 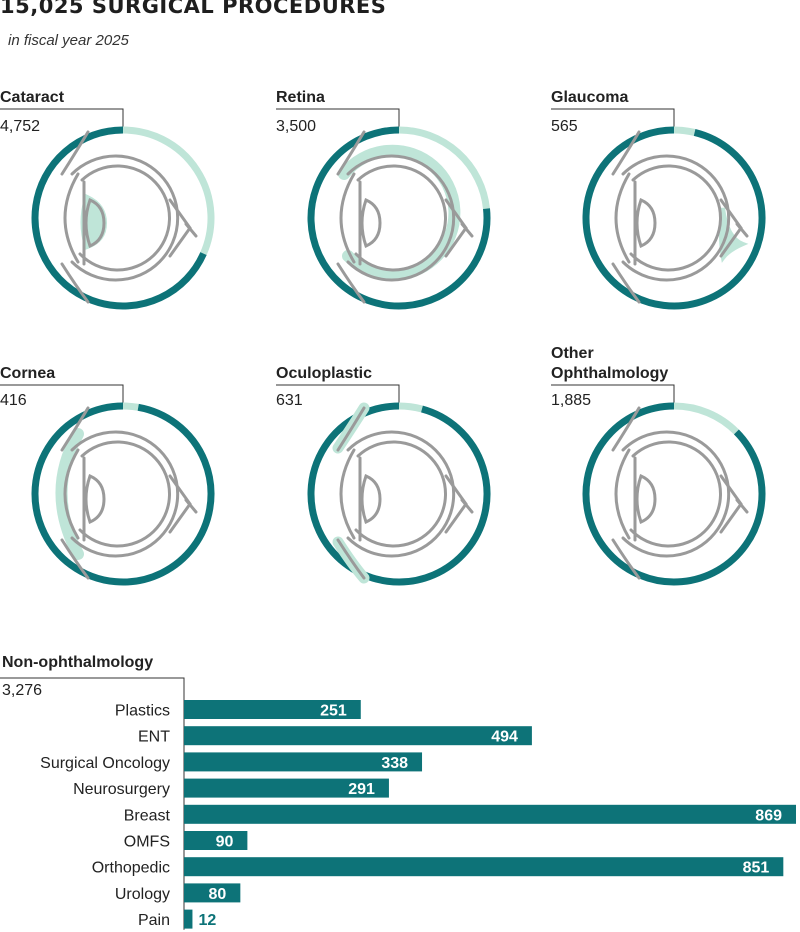 I want to click on remainder-arc-cataract, so click(x=119, y=218).